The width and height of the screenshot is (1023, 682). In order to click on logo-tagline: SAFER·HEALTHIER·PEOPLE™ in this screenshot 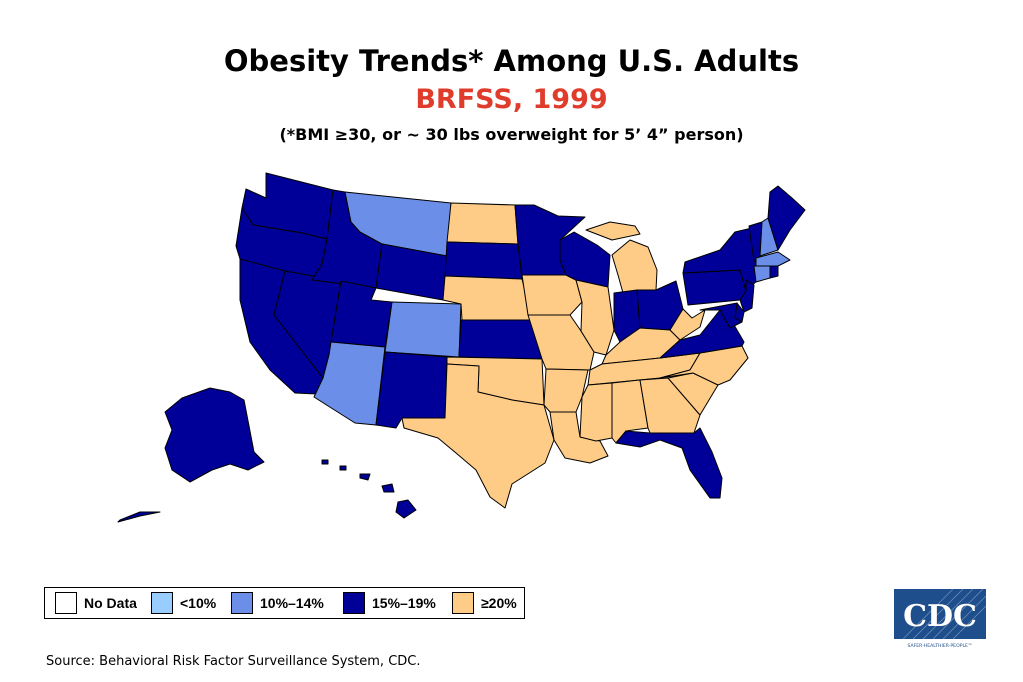, I will do `click(939, 646)`.